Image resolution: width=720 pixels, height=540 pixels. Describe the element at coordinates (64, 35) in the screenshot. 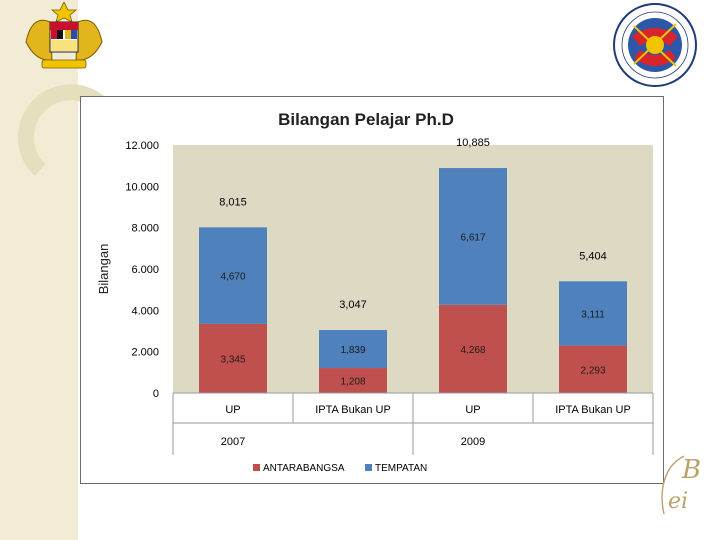

I see `malaysia-coat-of-arms-icon` at that location.